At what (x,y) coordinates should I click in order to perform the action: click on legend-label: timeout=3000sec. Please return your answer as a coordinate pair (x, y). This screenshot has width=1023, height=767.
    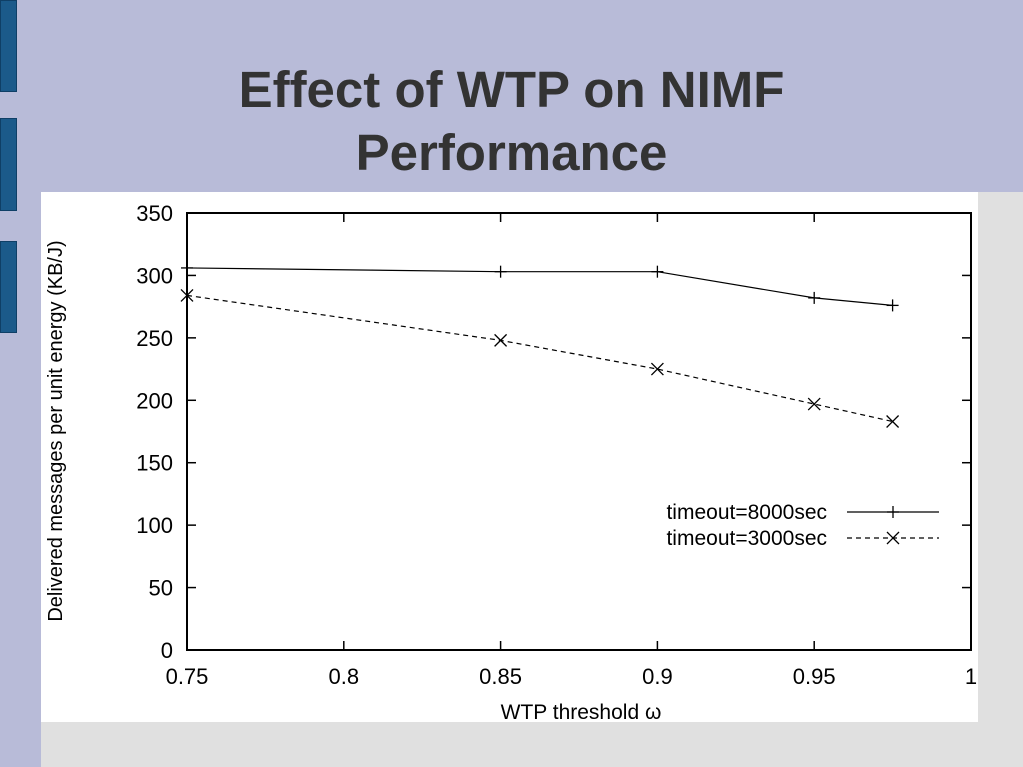
    Looking at the image, I should click on (746, 538).